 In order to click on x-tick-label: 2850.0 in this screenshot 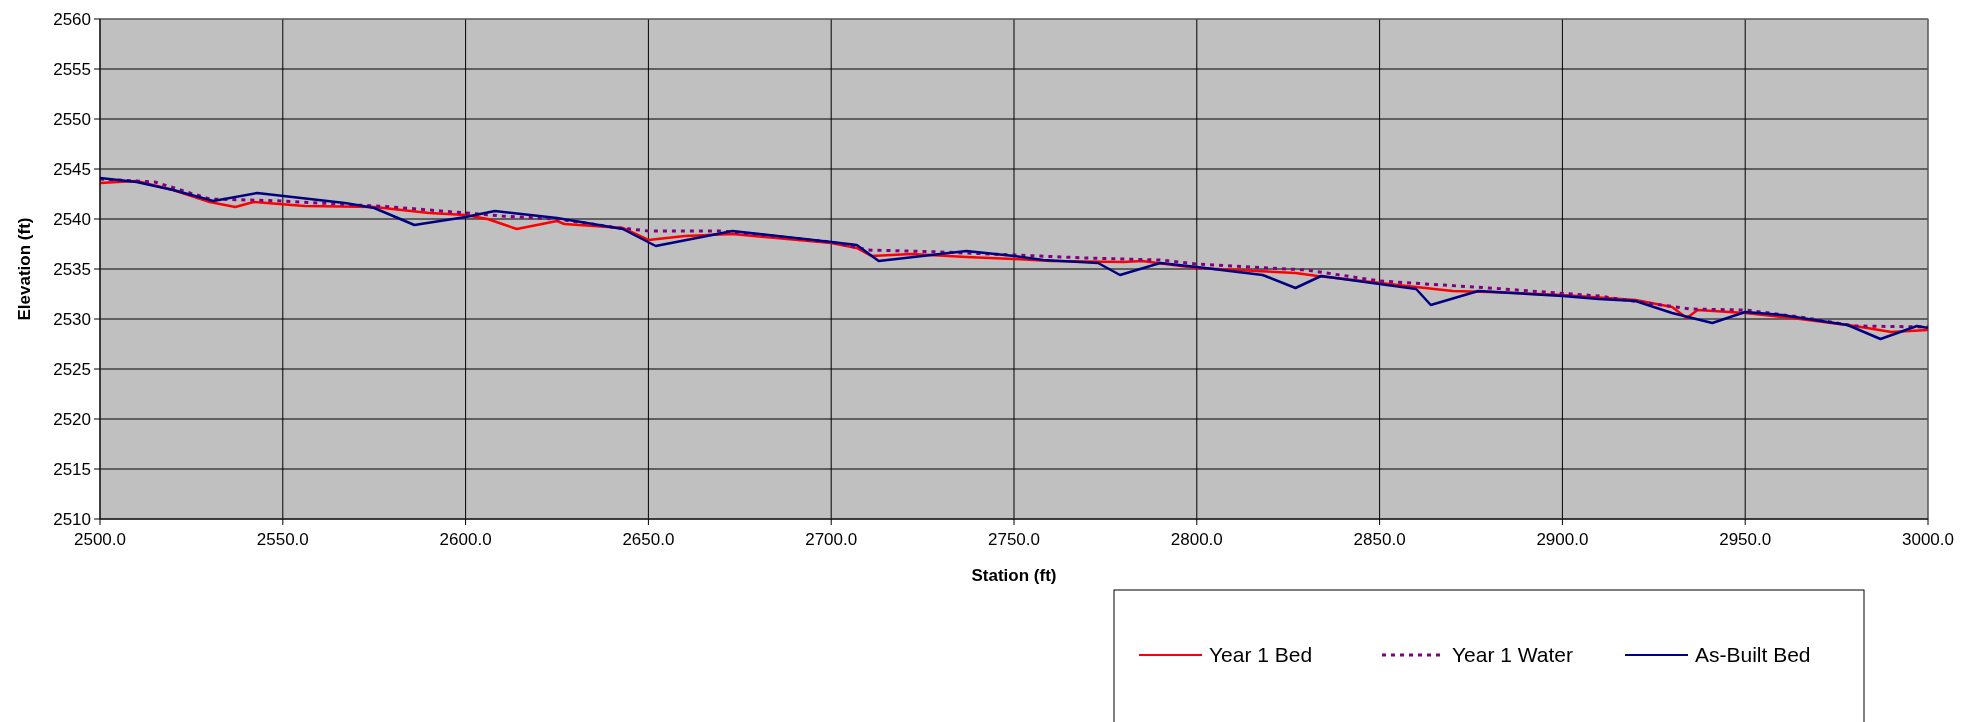, I will do `click(1379, 539)`.